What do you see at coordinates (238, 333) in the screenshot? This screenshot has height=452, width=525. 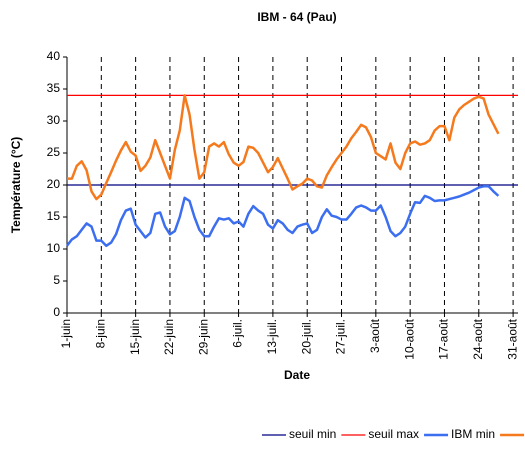 I see `x-tick-label: 6-juil.` at bounding box center [238, 333].